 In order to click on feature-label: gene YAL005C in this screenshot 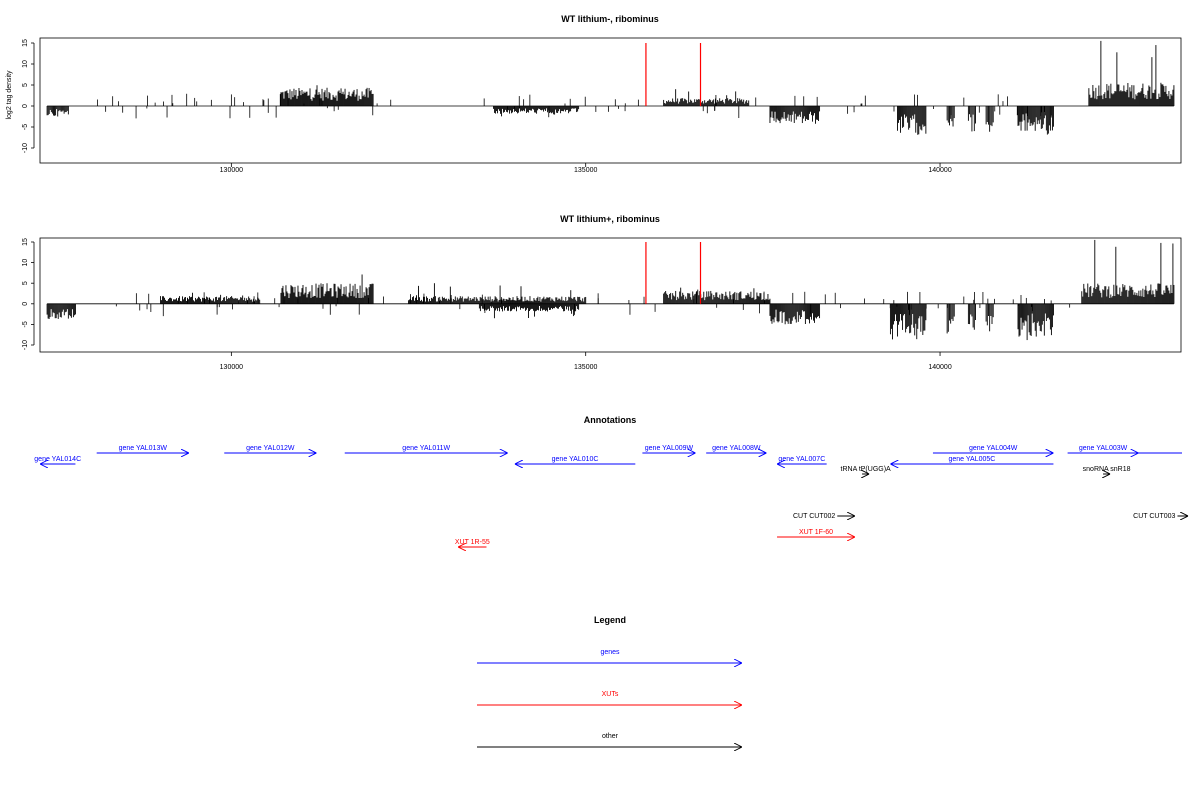, I will do `click(972, 459)`.